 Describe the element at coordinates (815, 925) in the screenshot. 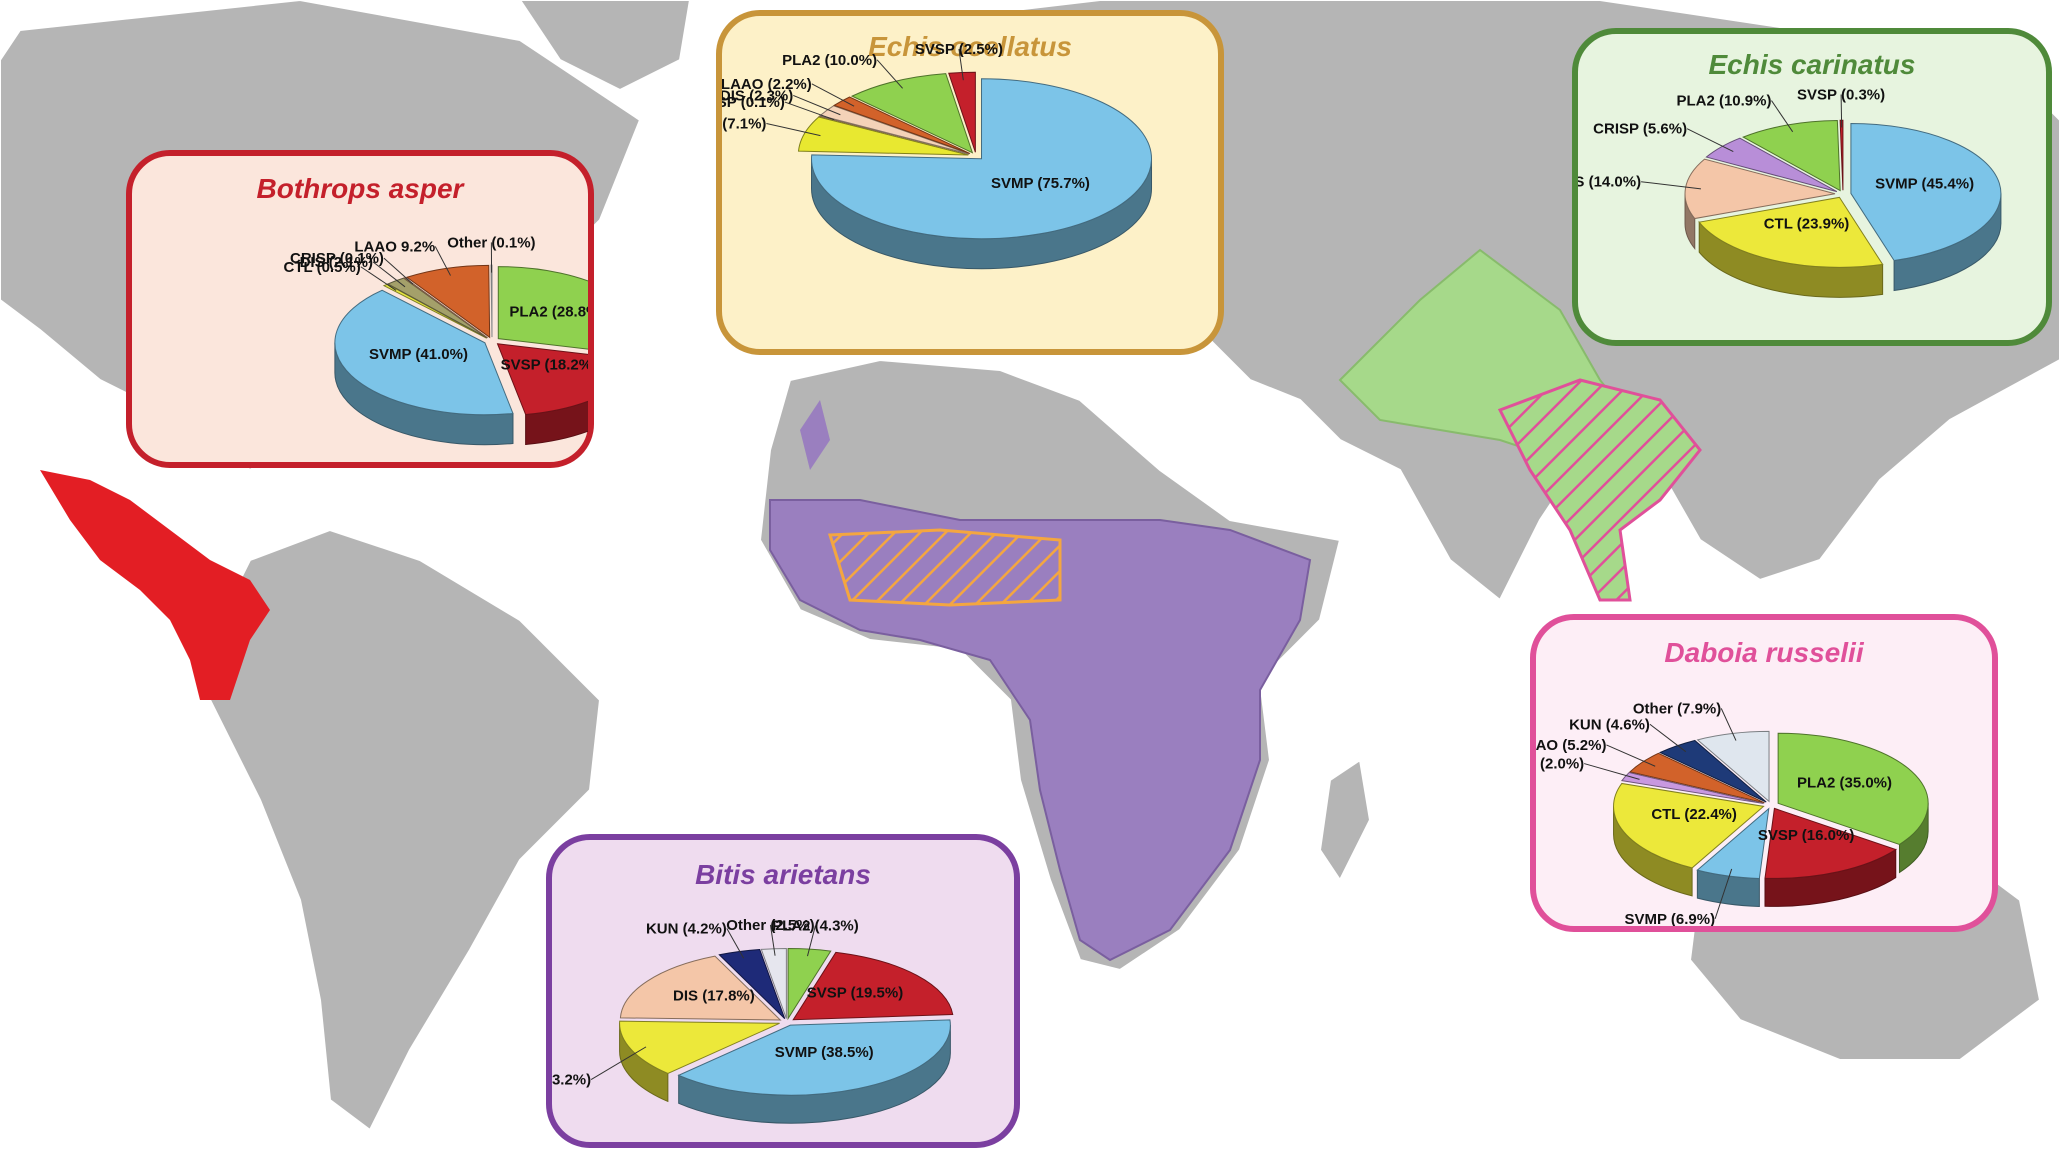

I see `slice-label-pla2: PLA2 (4.3%)` at that location.